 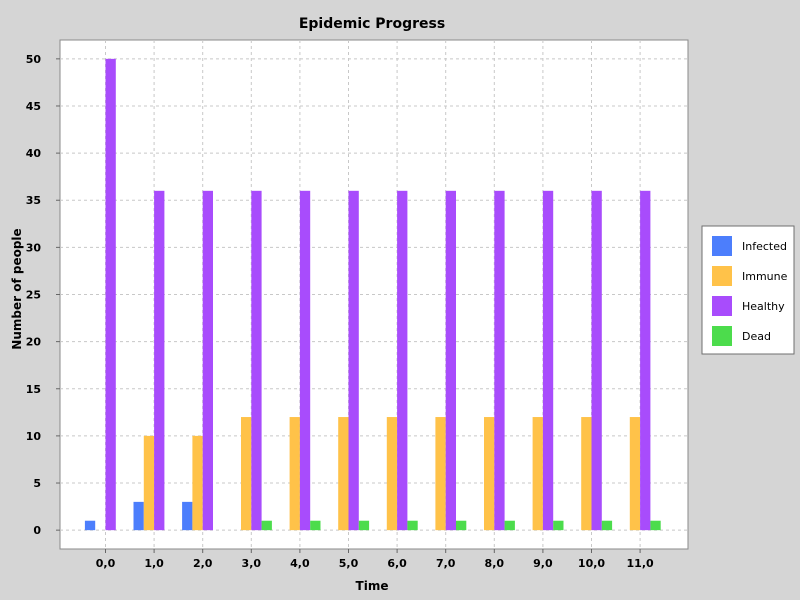 What do you see at coordinates (34, 153) in the screenshot?
I see `y-tick-label: 40` at bounding box center [34, 153].